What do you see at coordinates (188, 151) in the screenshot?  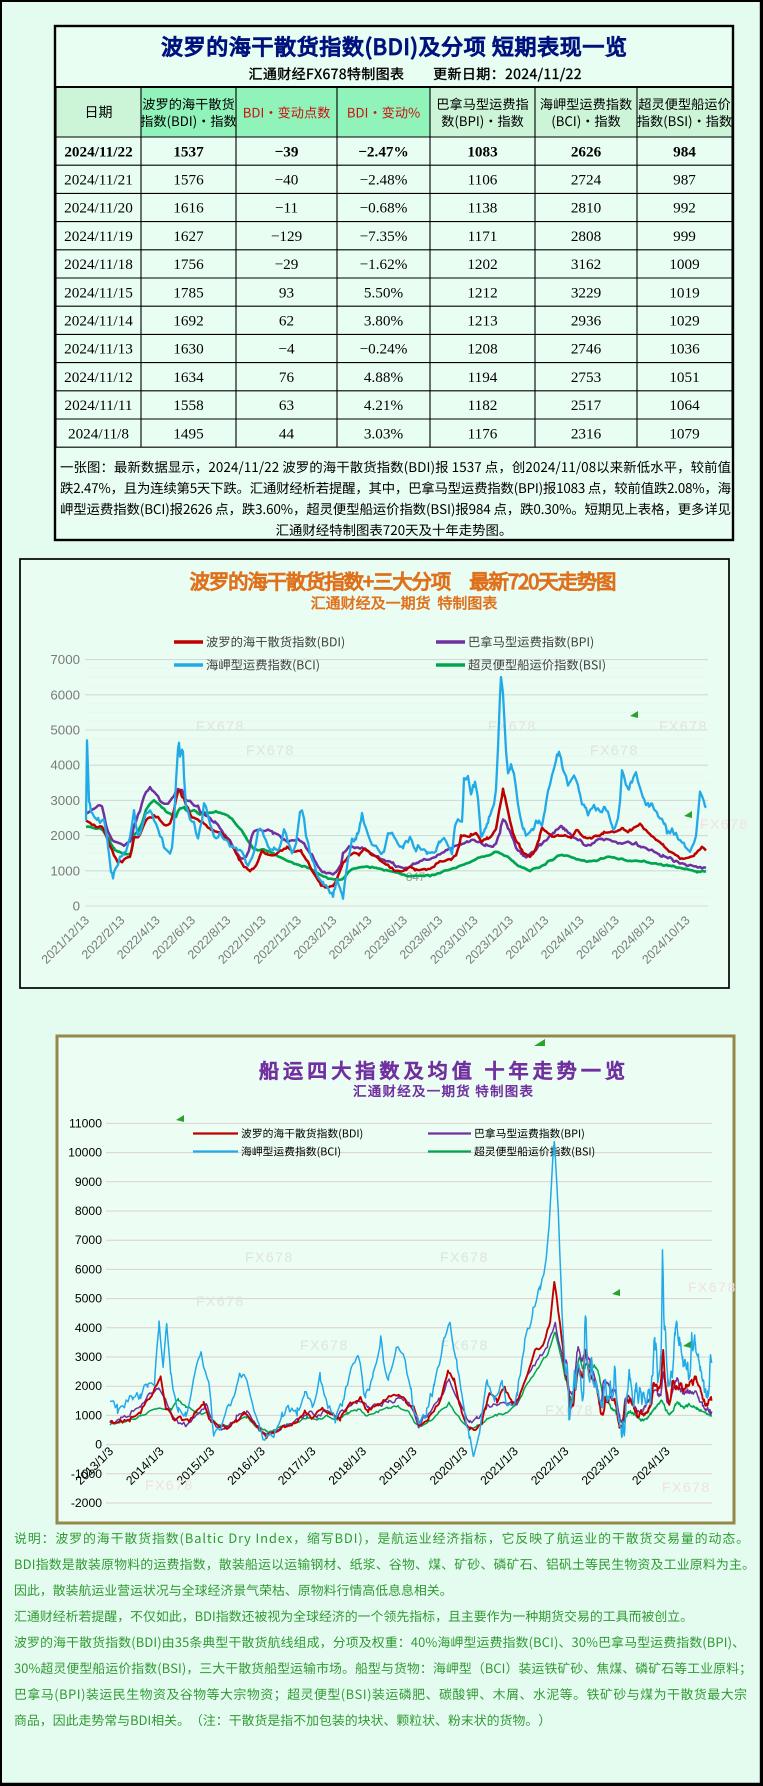 I see `svg-text: 1537` at bounding box center [188, 151].